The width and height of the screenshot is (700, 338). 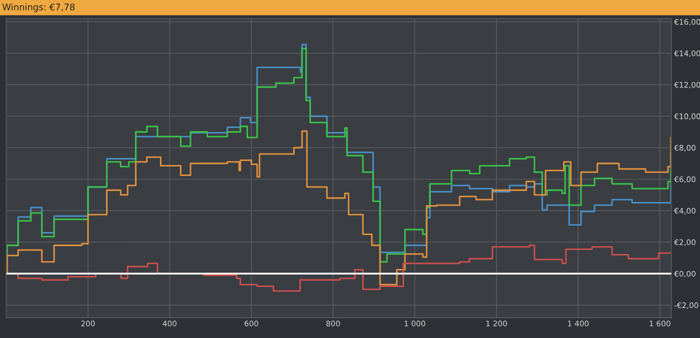 I want to click on chart-title: Winnings: €7,78, so click(x=38, y=7).